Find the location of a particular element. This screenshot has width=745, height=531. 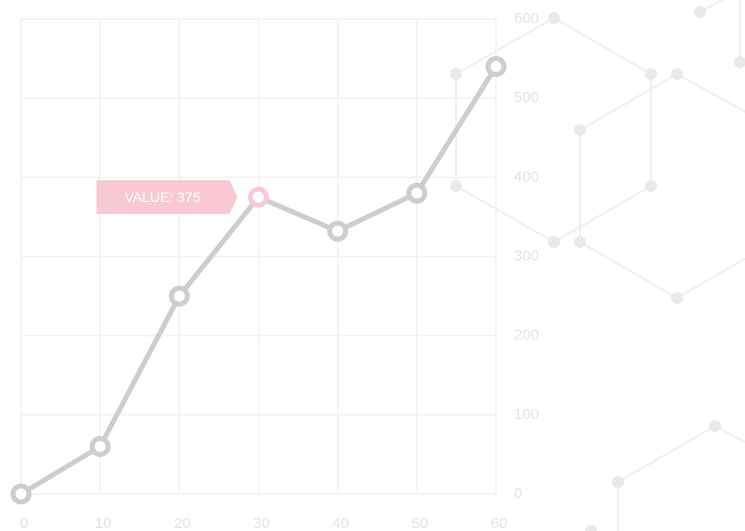

x-tick-label: 50 is located at coordinates (419, 523).